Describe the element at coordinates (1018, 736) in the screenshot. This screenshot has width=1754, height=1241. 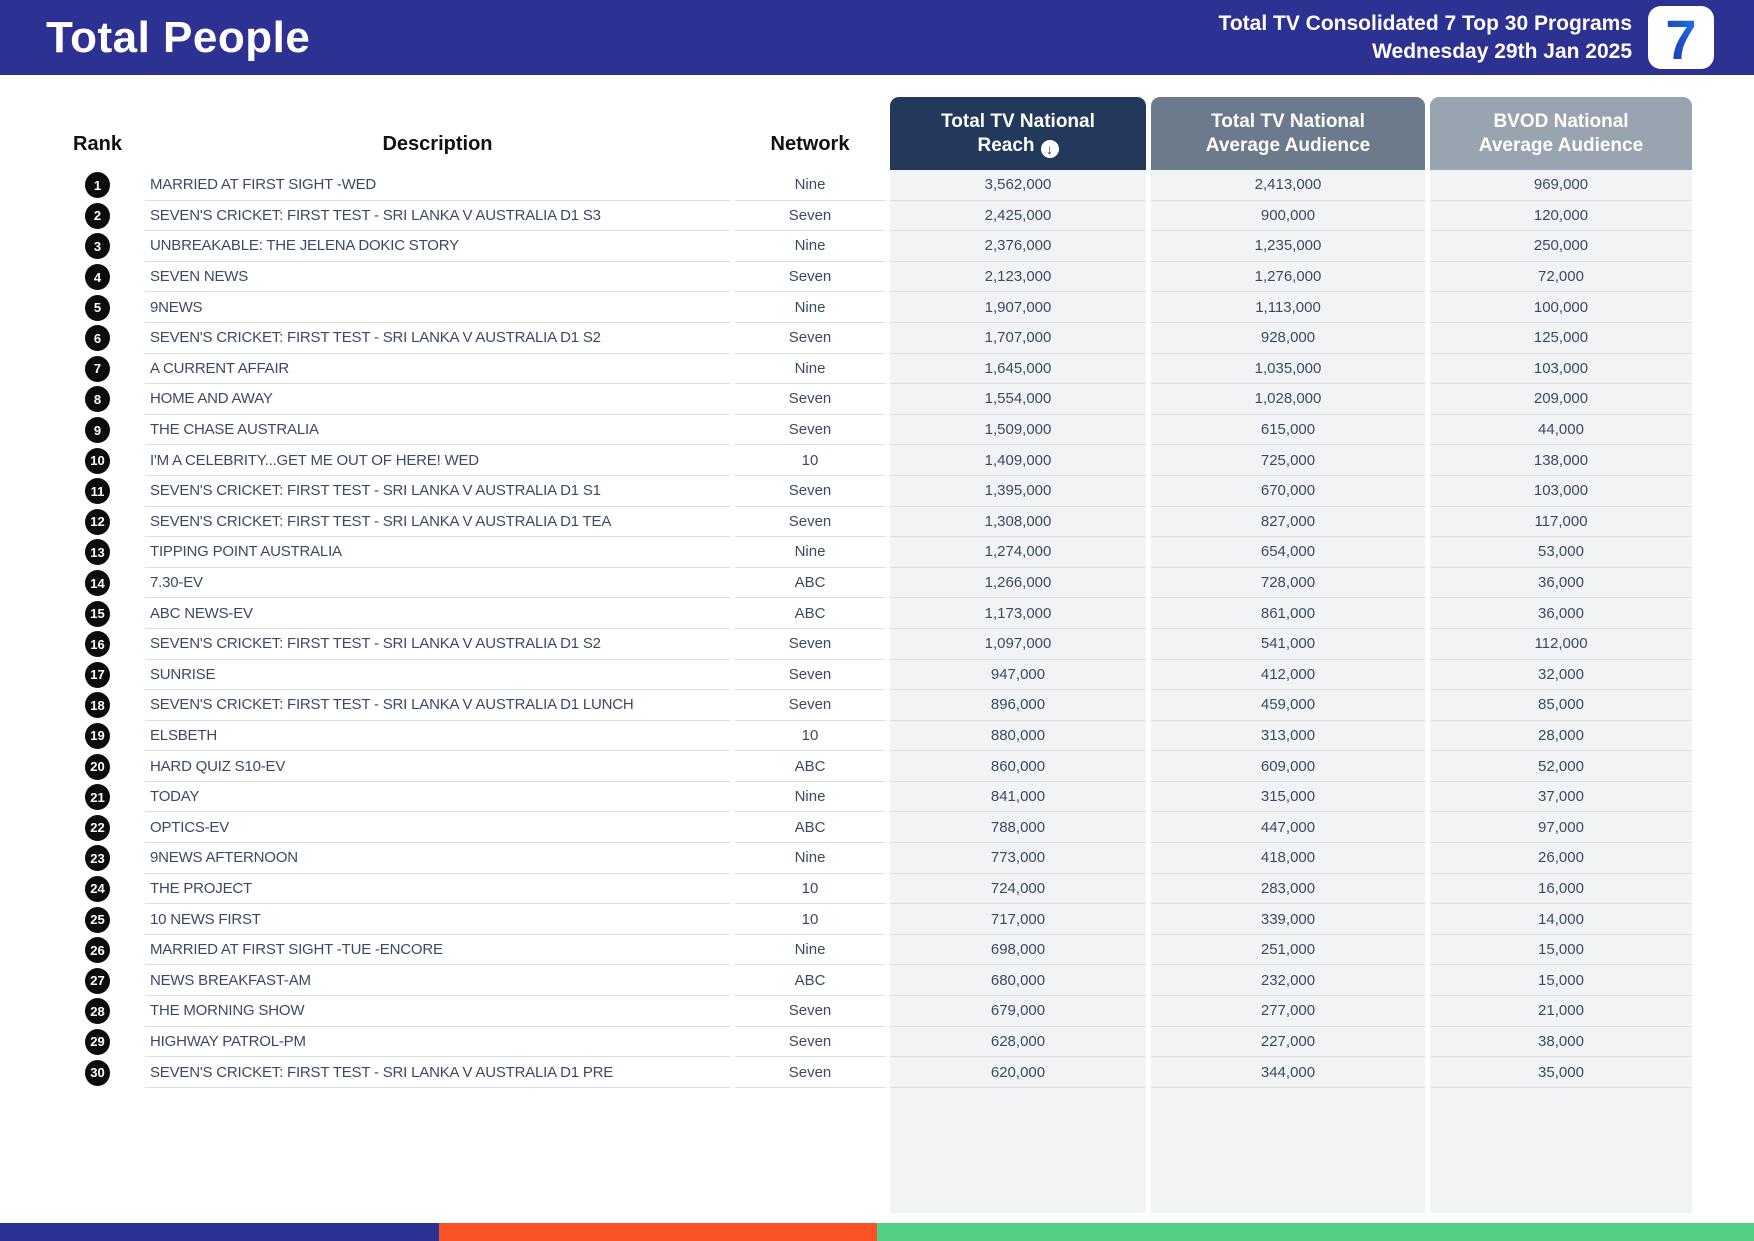
I see `total-tv-reach-cell: 880,000` at that location.